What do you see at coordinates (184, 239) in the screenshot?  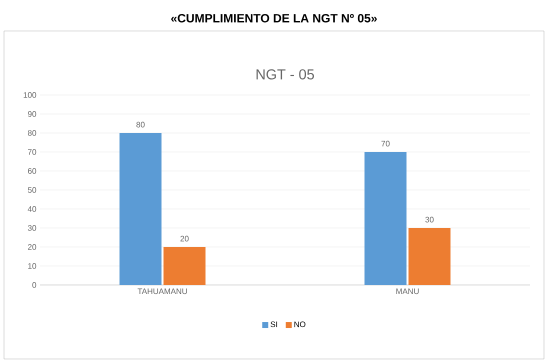 I see `data-label: 20` at bounding box center [184, 239].